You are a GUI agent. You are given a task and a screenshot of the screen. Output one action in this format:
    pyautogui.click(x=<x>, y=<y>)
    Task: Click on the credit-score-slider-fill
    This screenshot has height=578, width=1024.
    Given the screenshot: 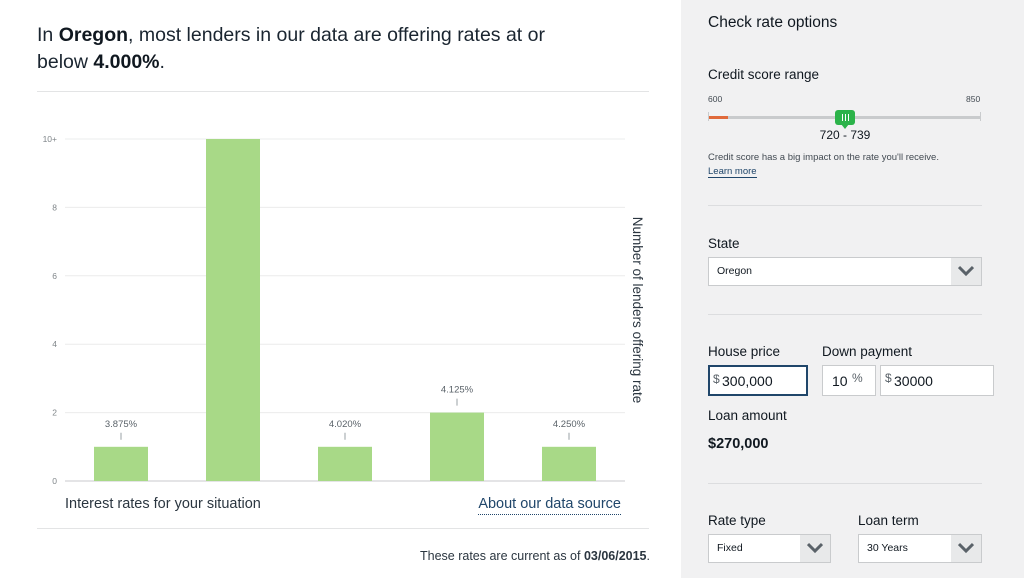 What is the action you would take?
    pyautogui.click(x=718, y=117)
    